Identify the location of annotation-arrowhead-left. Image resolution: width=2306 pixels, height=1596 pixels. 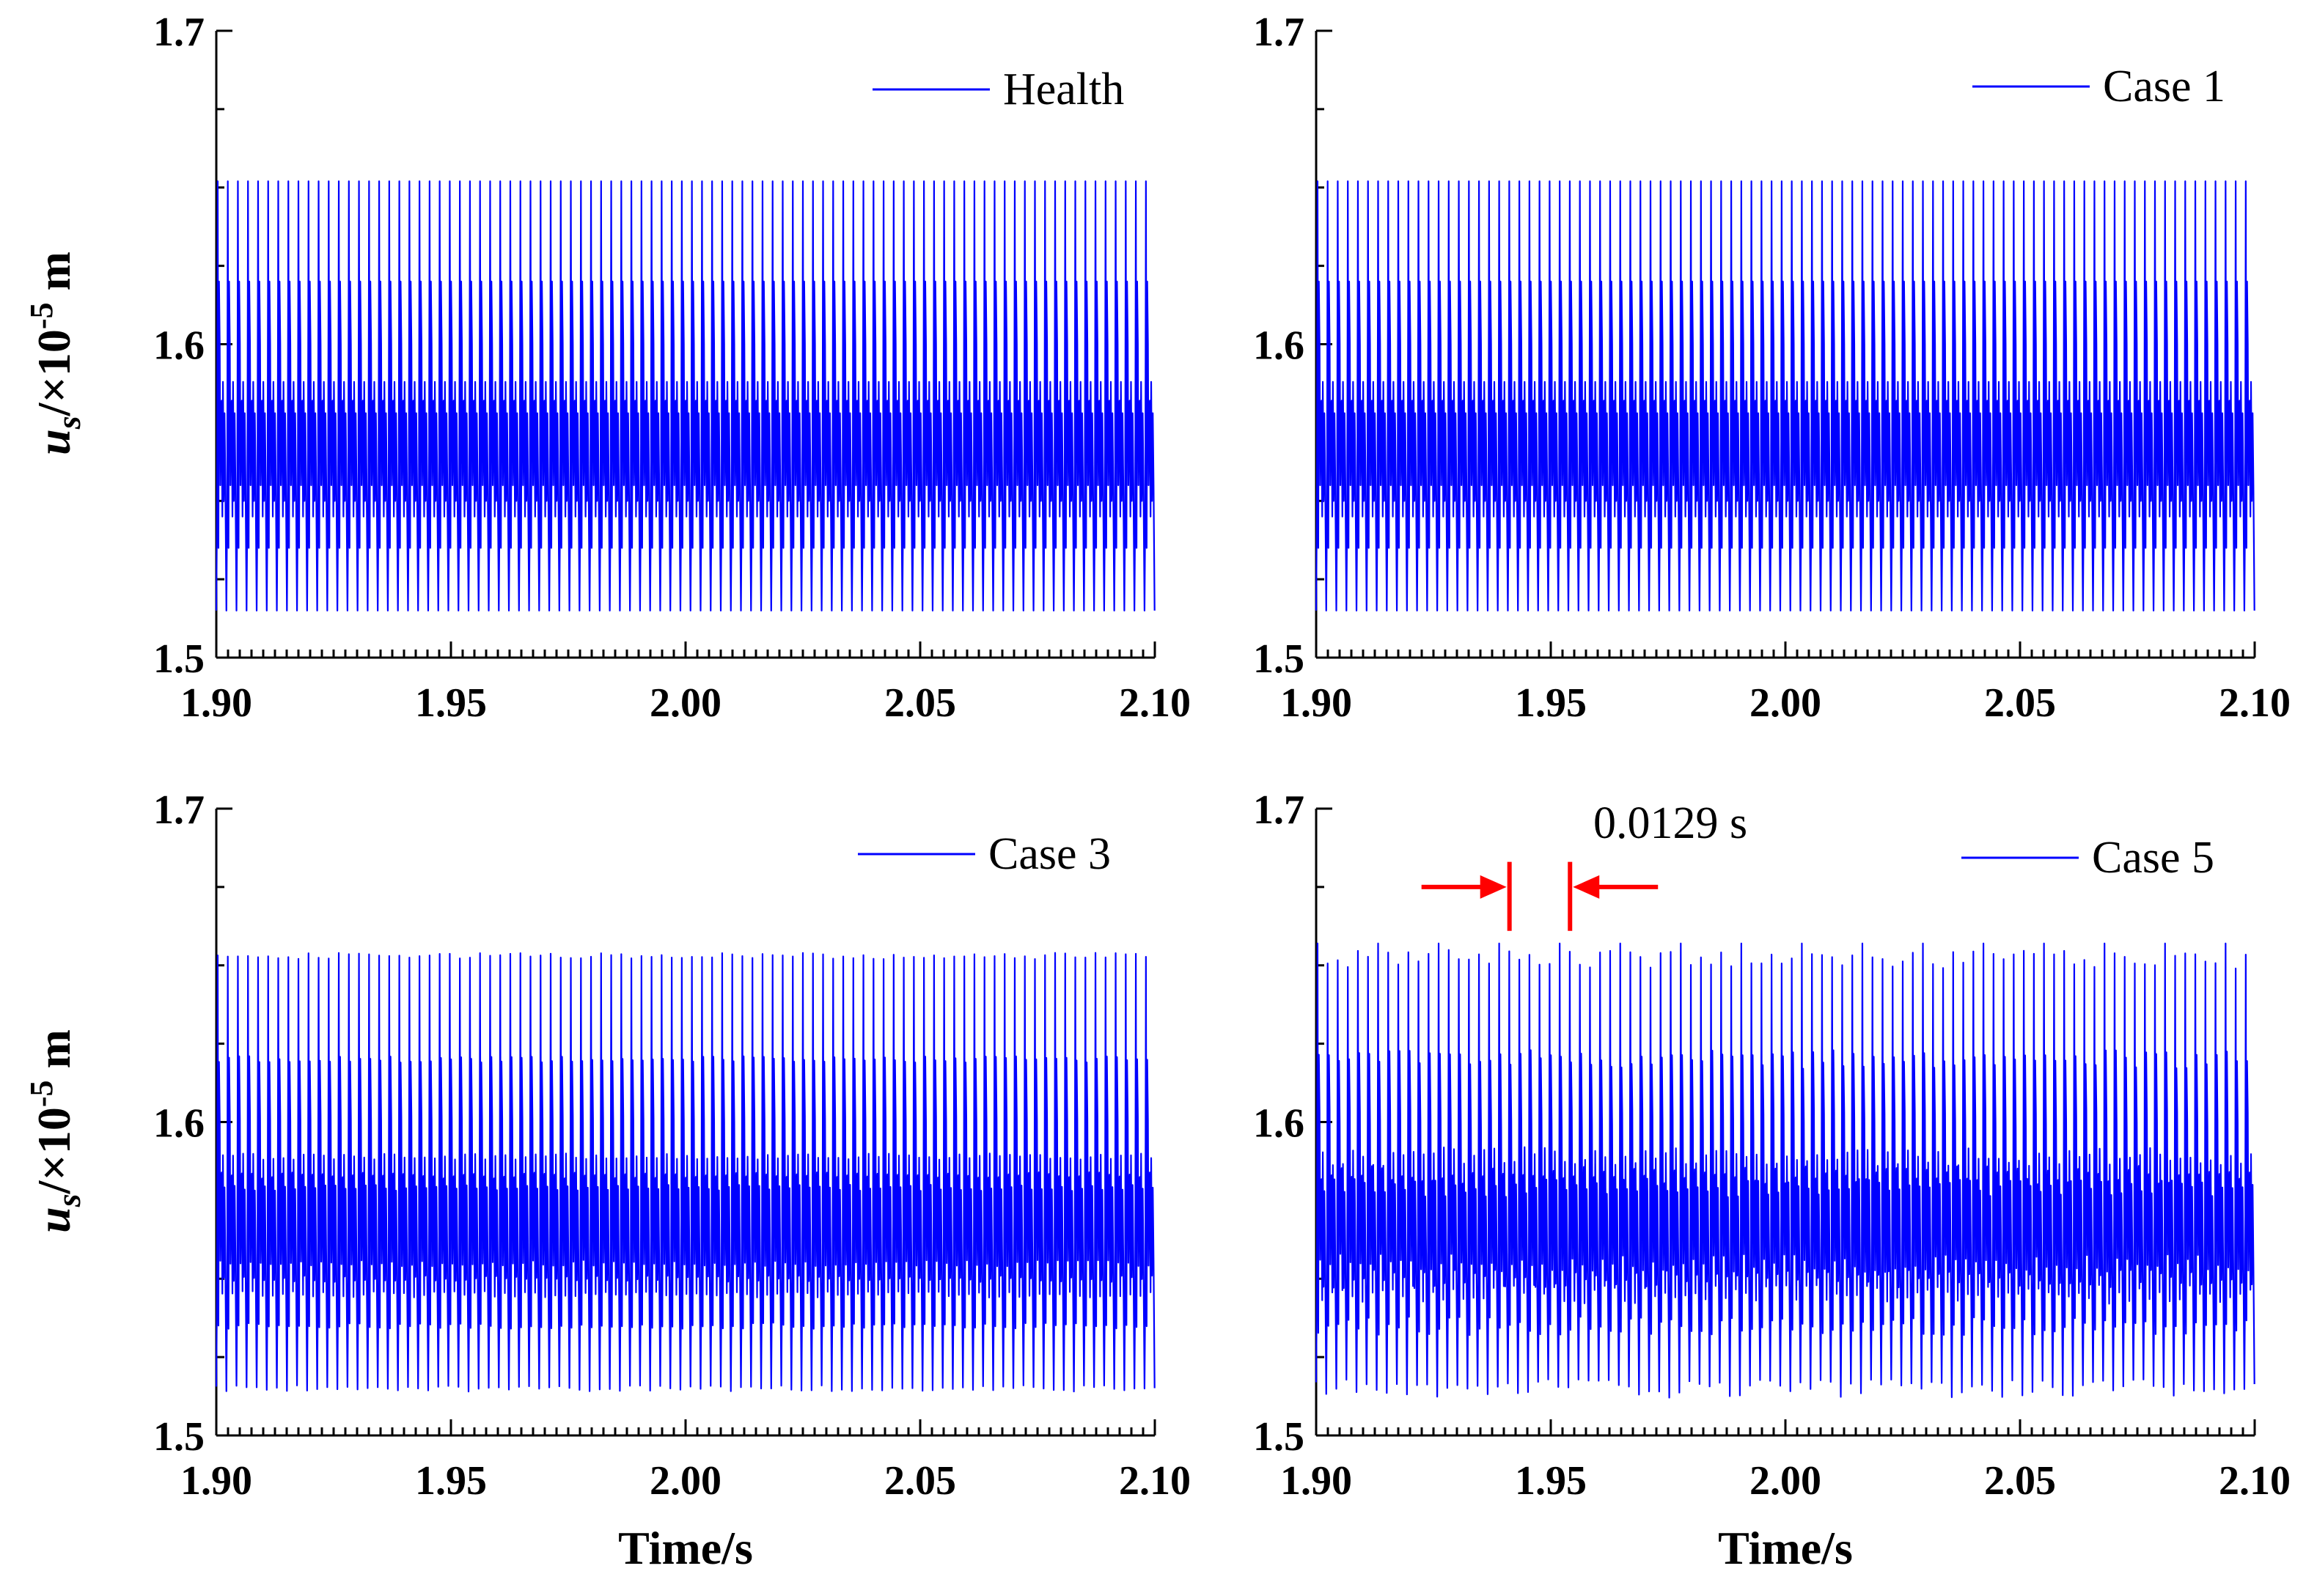
(1493, 887).